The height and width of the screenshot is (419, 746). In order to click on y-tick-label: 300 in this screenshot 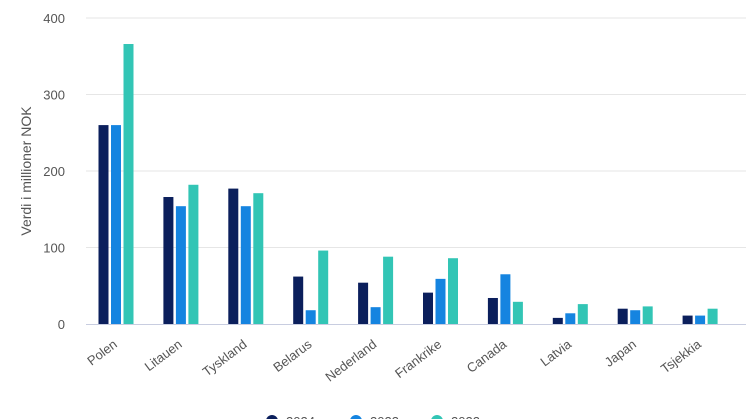, I will do `click(54, 95)`.